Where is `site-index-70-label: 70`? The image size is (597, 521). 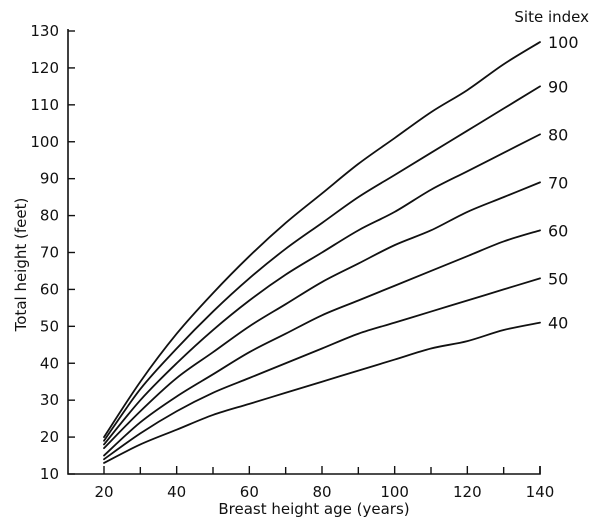
site-index-70-label: 70 is located at coordinates (558, 182).